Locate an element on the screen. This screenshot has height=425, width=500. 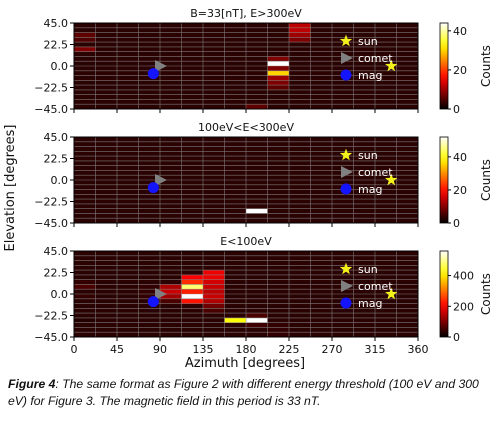
x-tick-label: 135 is located at coordinates (203, 349).